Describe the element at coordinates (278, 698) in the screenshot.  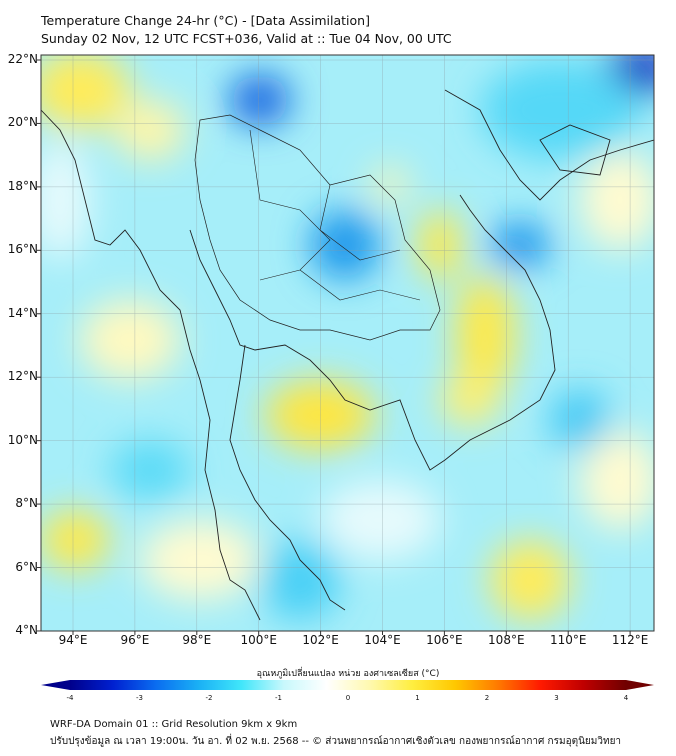
I see `colorbar-tick-label: -1` at that location.